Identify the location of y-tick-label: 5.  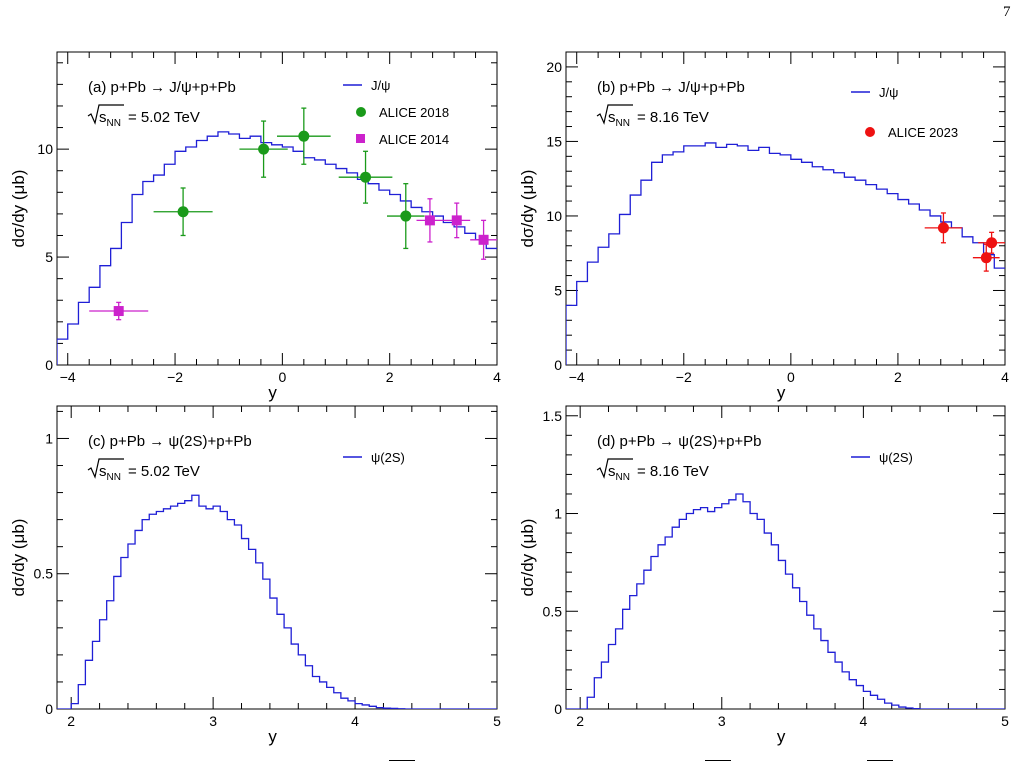
(558, 290).